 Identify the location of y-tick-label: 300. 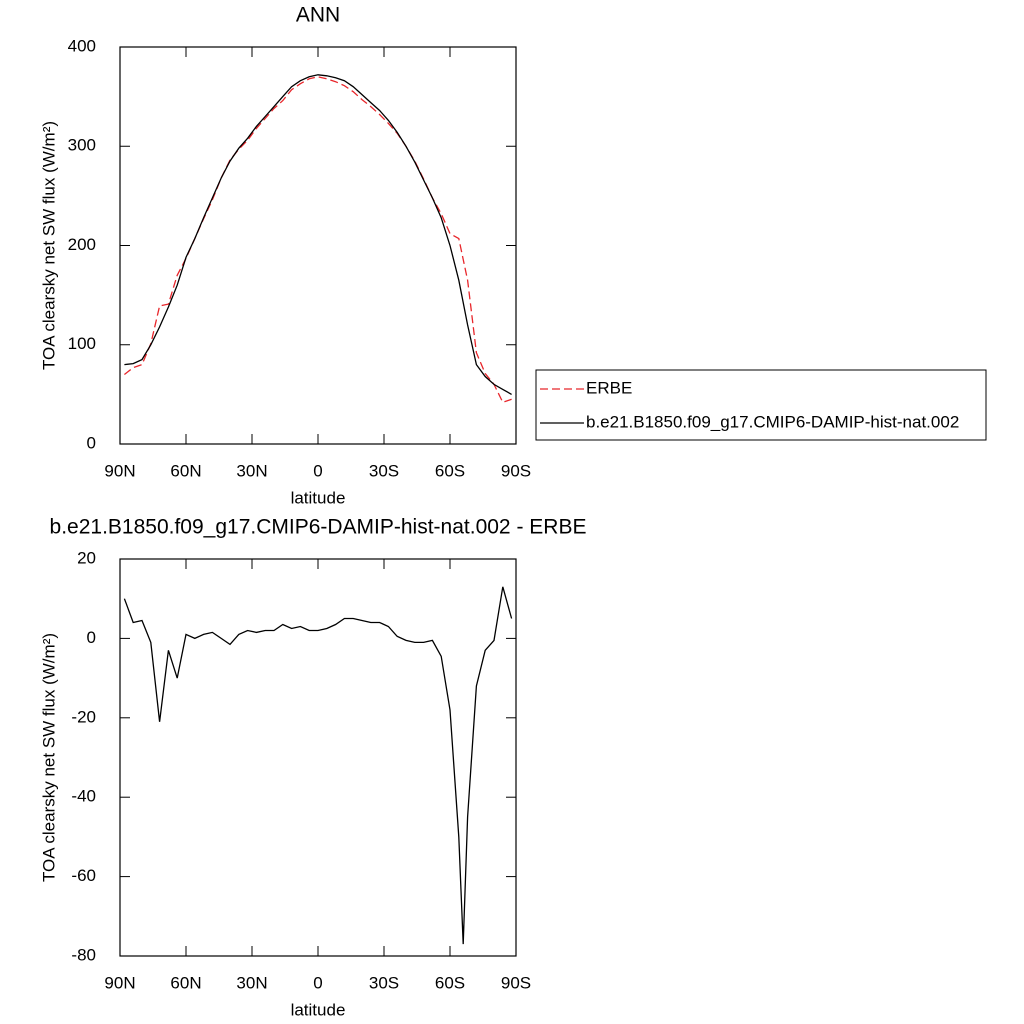
(82, 145).